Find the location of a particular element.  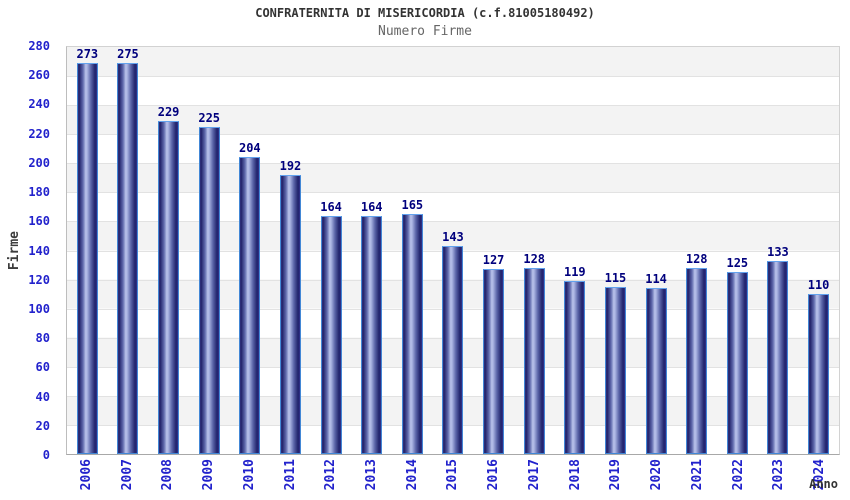

bar-group: 127 is located at coordinates (493, 250).